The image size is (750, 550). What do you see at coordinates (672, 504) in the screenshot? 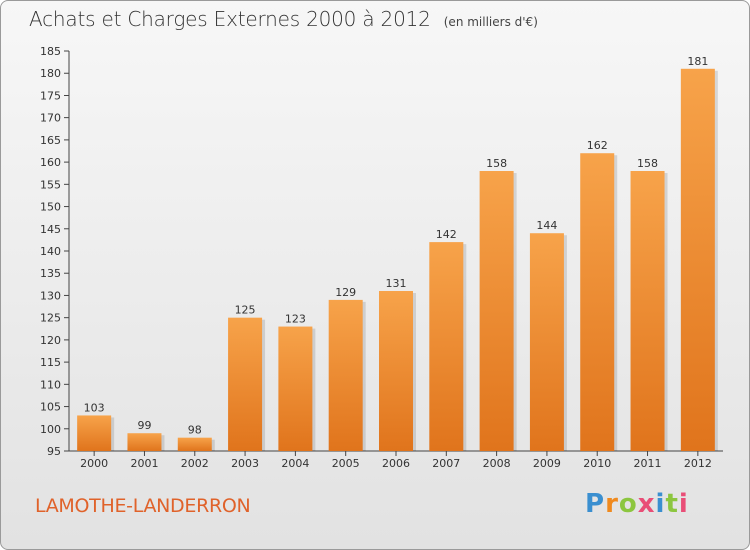
I see `logo-letter: t` at bounding box center [672, 504].